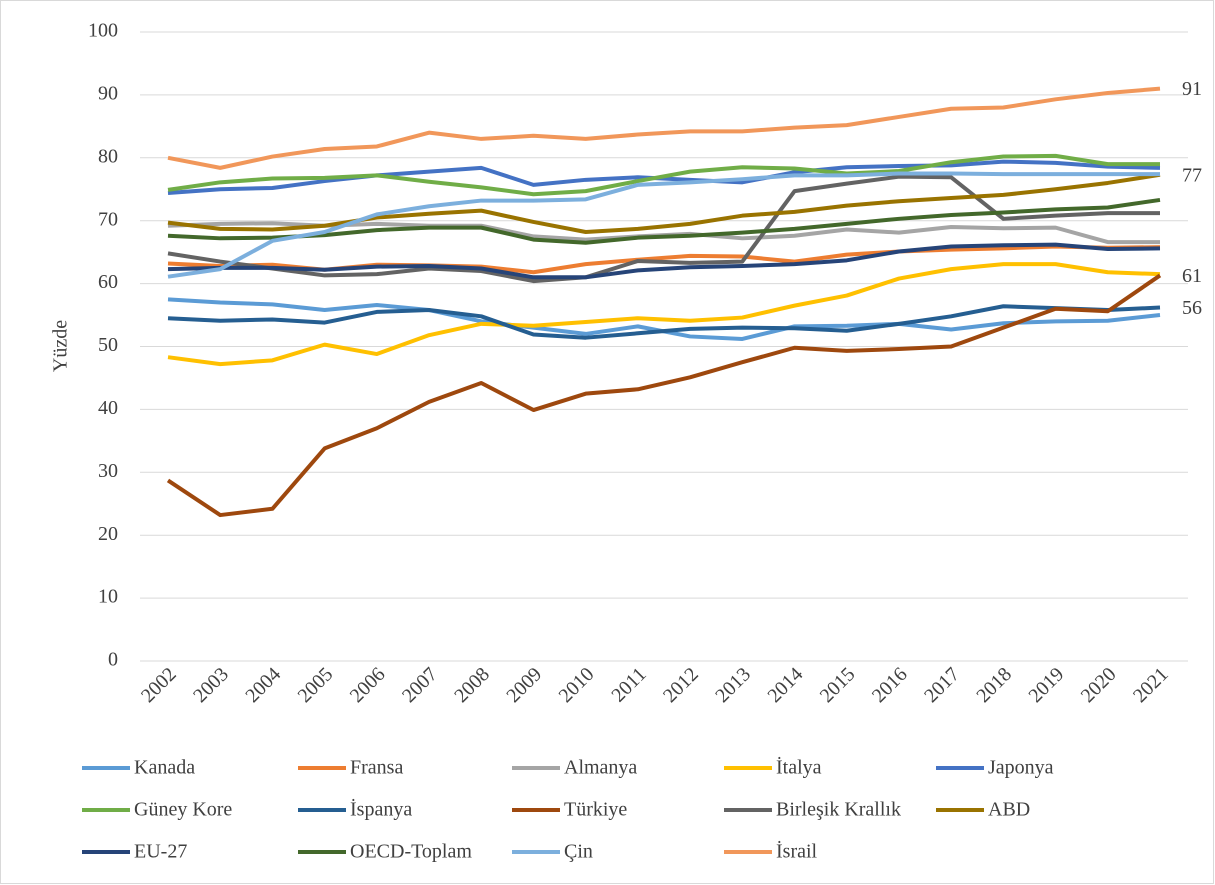 This screenshot has height=885, width=1215. What do you see at coordinates (1192, 175) in the screenshot?
I see `data-label: 77` at bounding box center [1192, 175].